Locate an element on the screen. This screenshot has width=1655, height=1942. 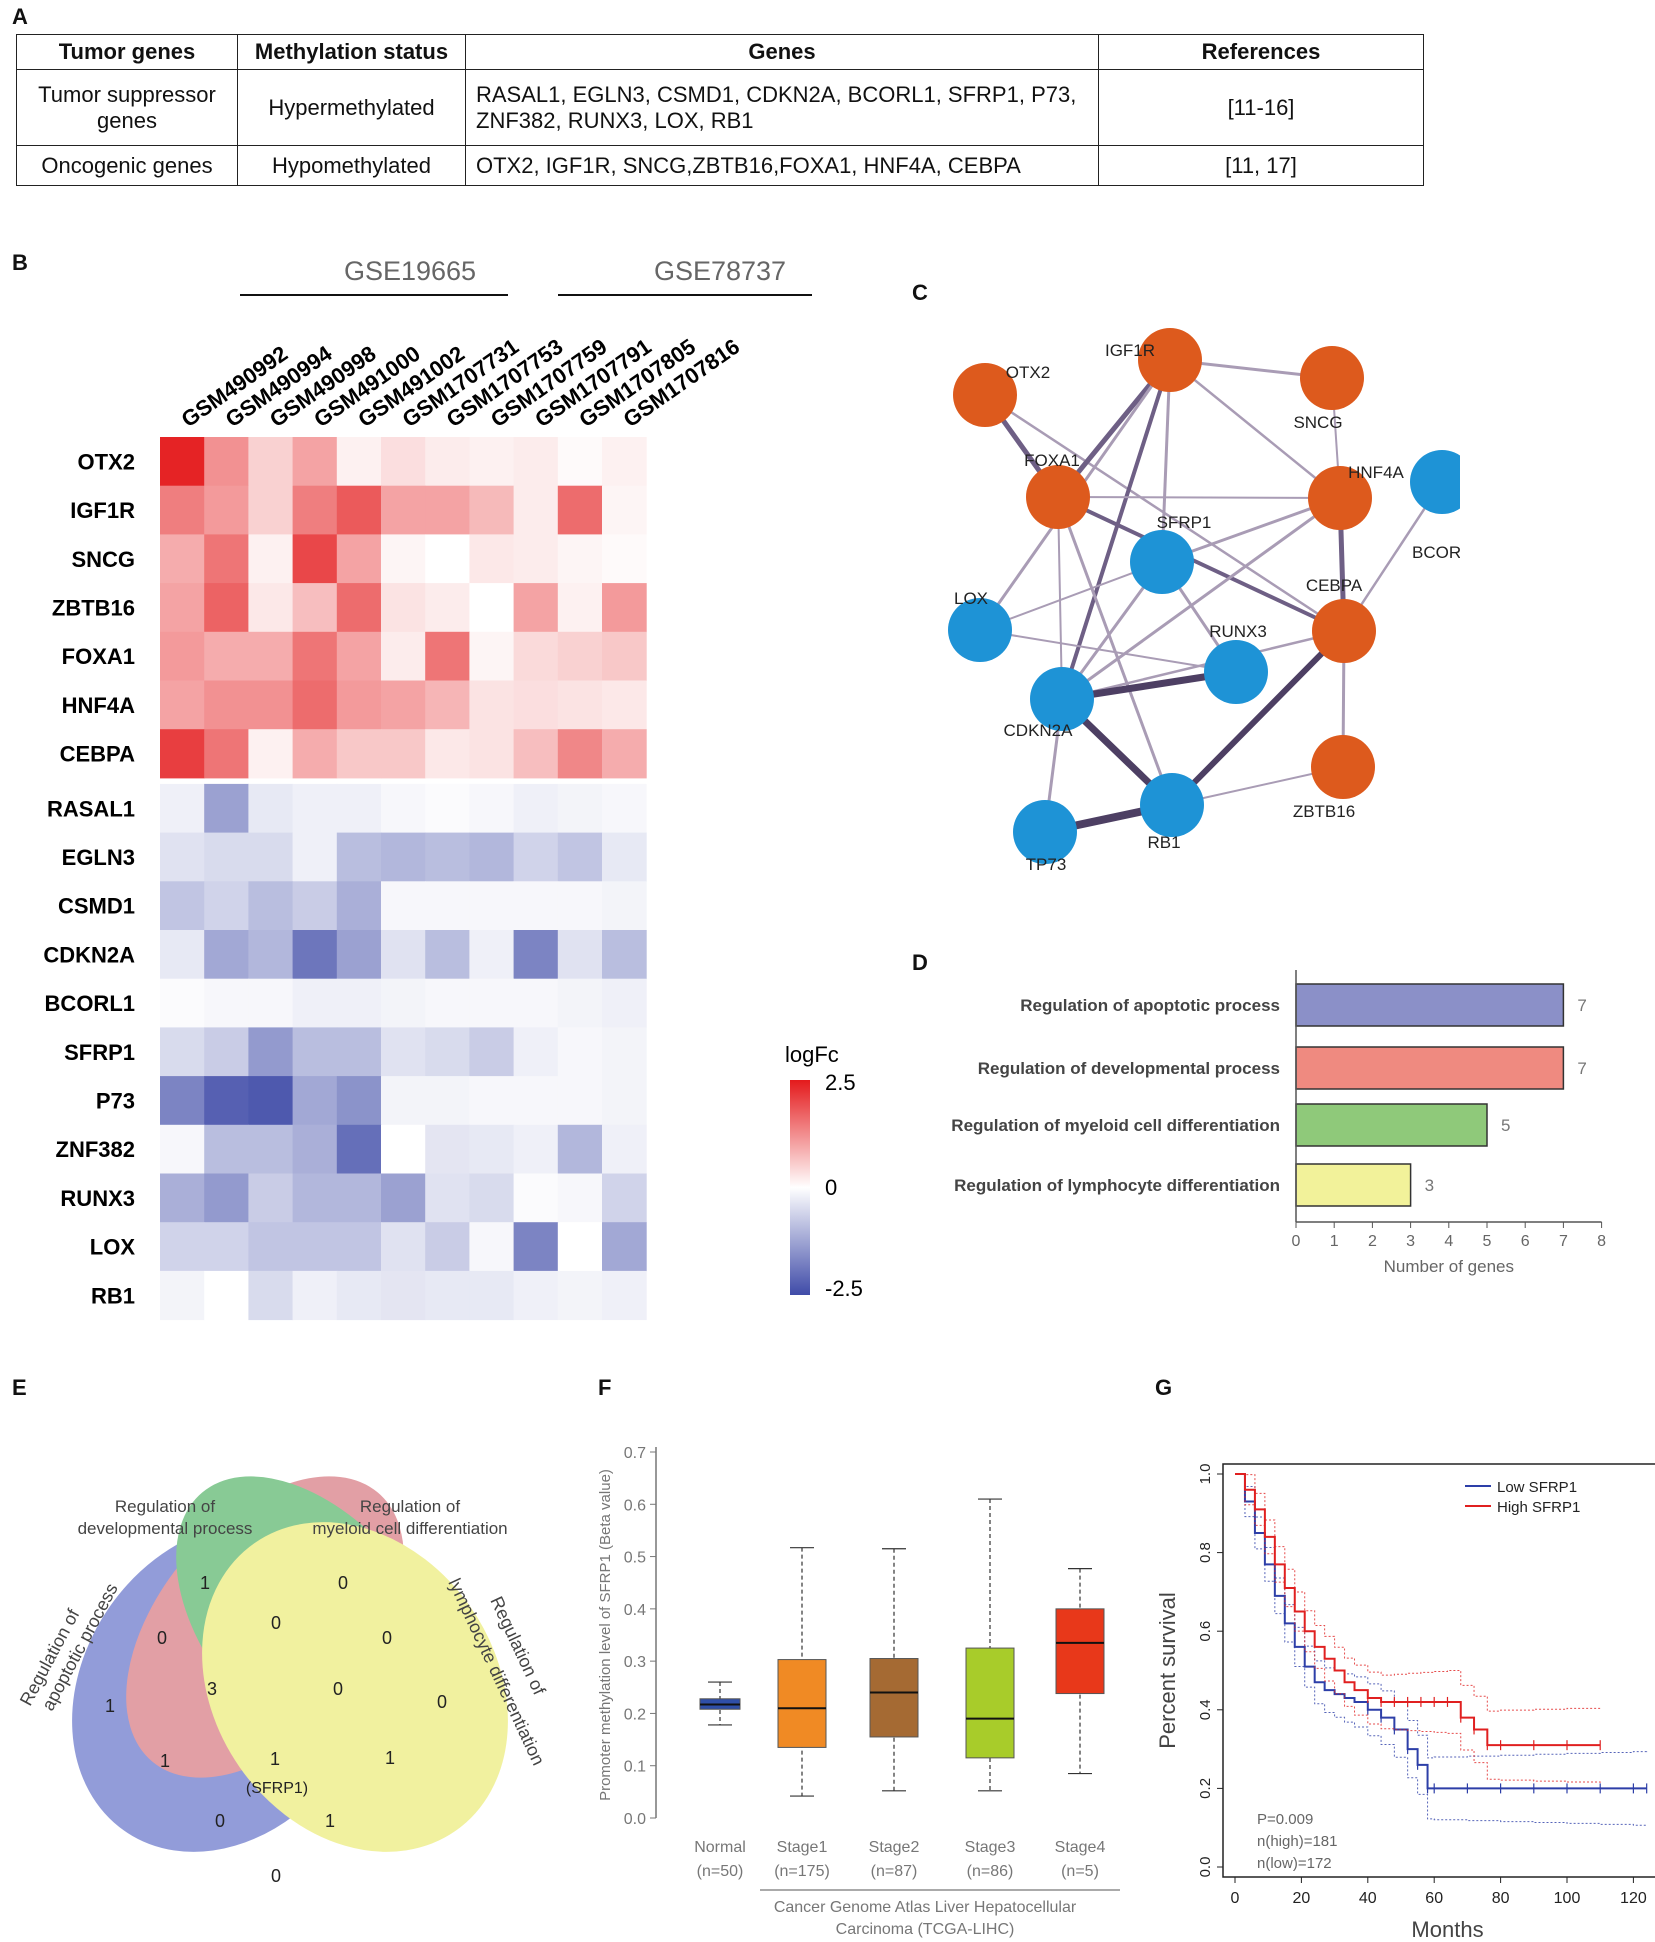
network-node-sfrp1 is located at coordinates (1162, 562).